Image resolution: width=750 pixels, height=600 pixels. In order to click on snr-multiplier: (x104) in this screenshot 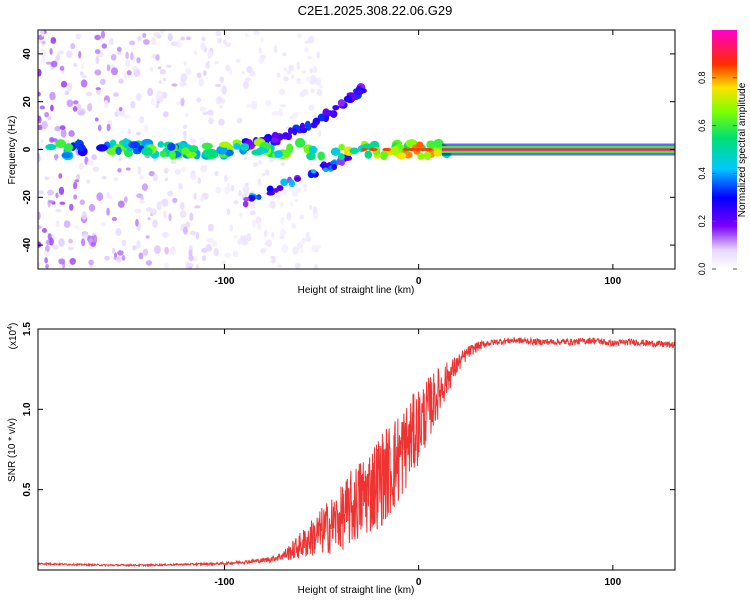, I will do `click(13, 336)`.